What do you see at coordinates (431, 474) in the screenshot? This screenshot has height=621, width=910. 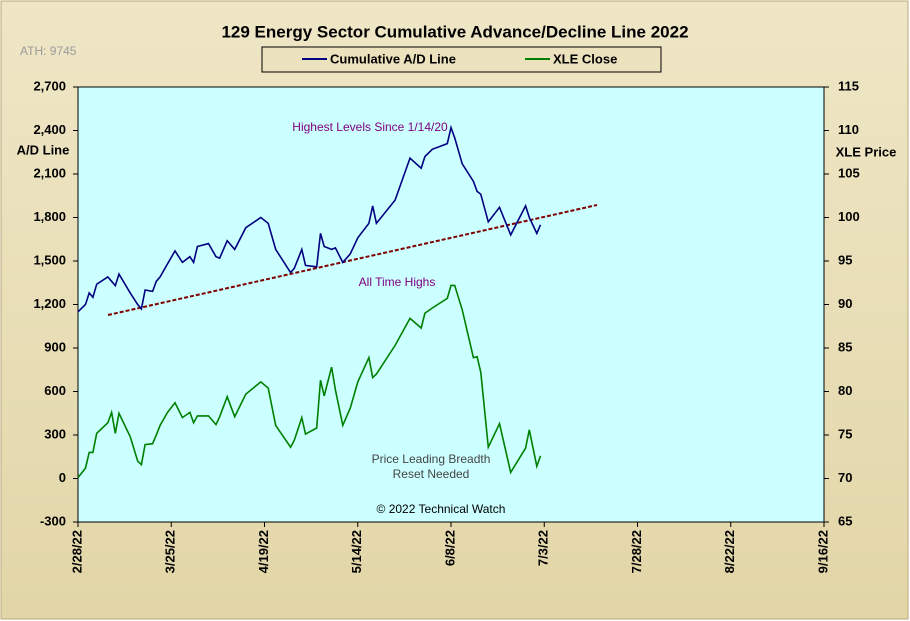 I see `annotation: Reset Needed` at bounding box center [431, 474].